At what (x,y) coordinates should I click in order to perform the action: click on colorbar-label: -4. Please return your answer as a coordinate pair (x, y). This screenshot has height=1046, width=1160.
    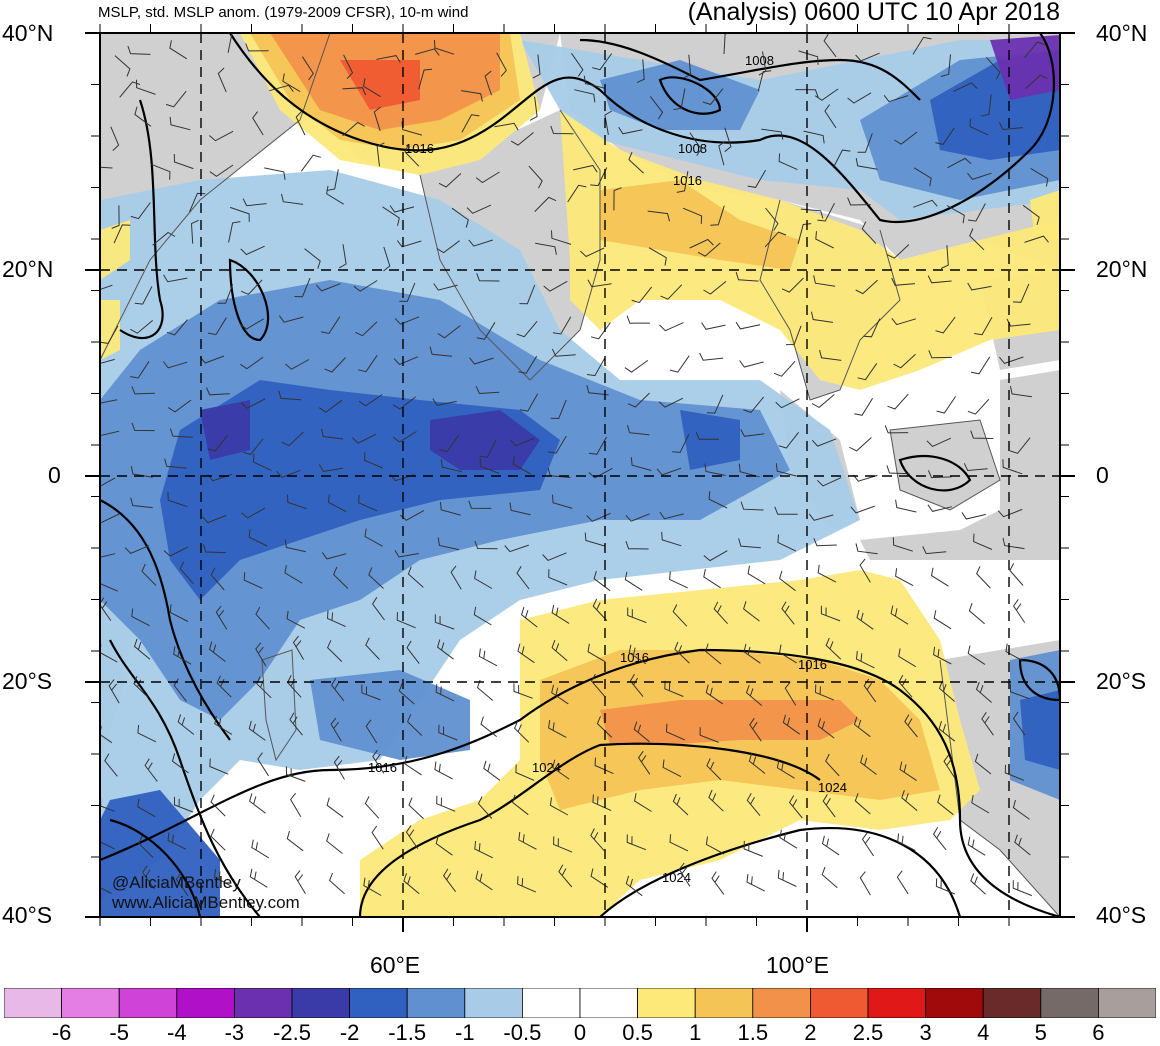
    Looking at the image, I should click on (177, 1032).